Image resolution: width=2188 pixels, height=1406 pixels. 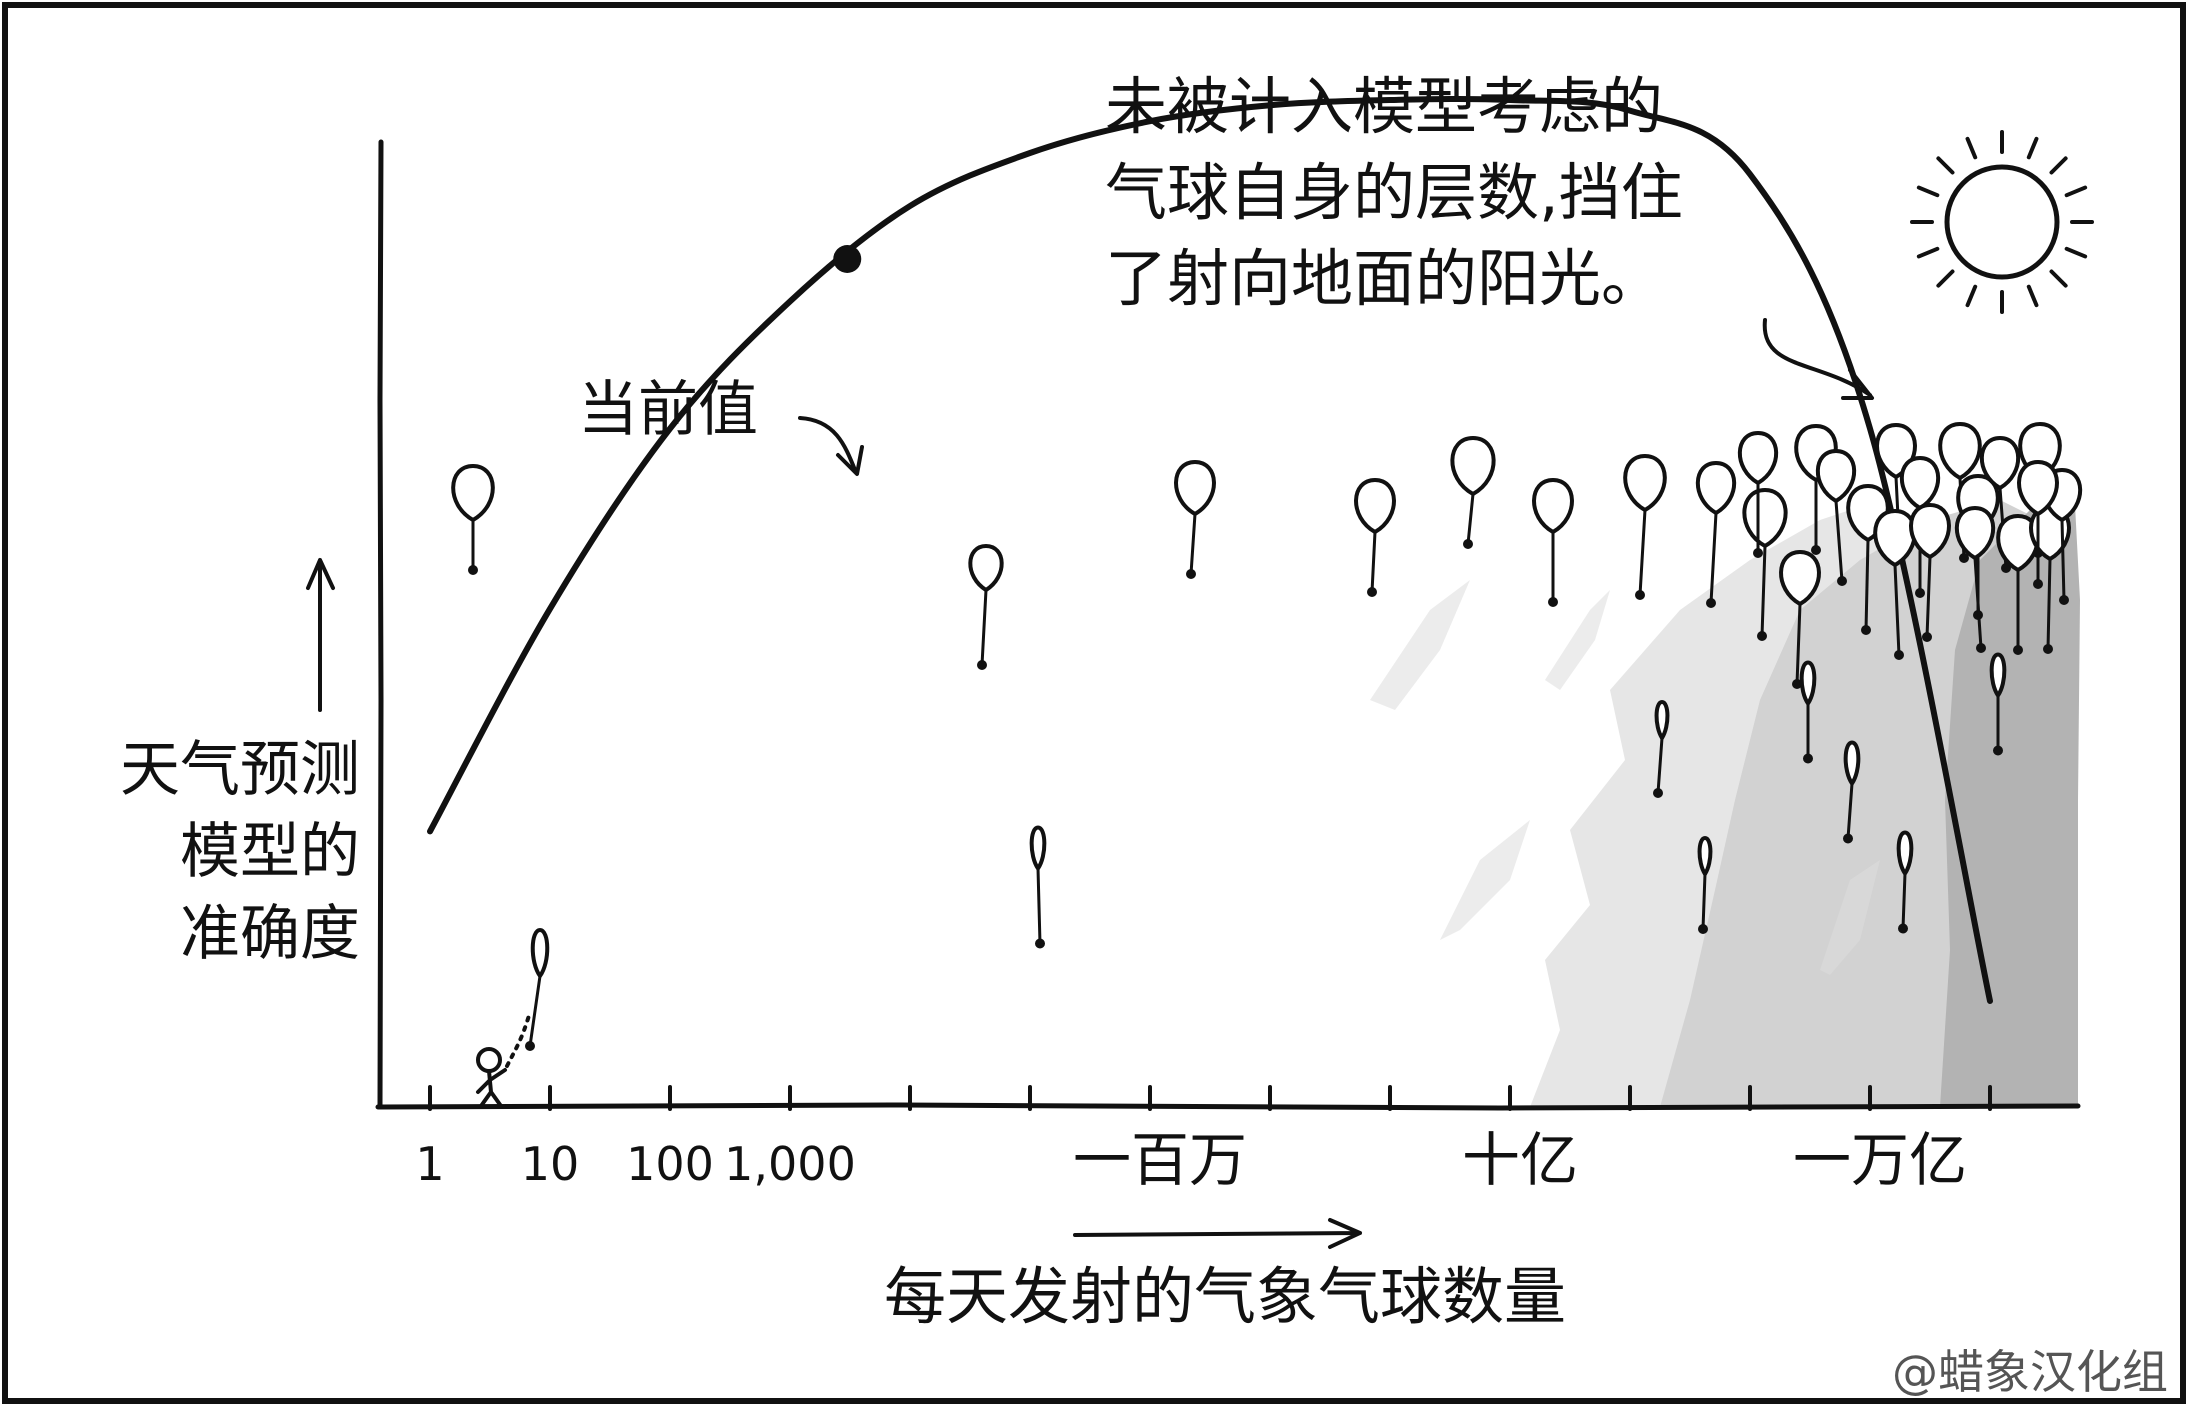 What do you see at coordinates (1384, 106) in the screenshot?
I see `balloon-note-line-1: 未被计入模型考虑的` at bounding box center [1384, 106].